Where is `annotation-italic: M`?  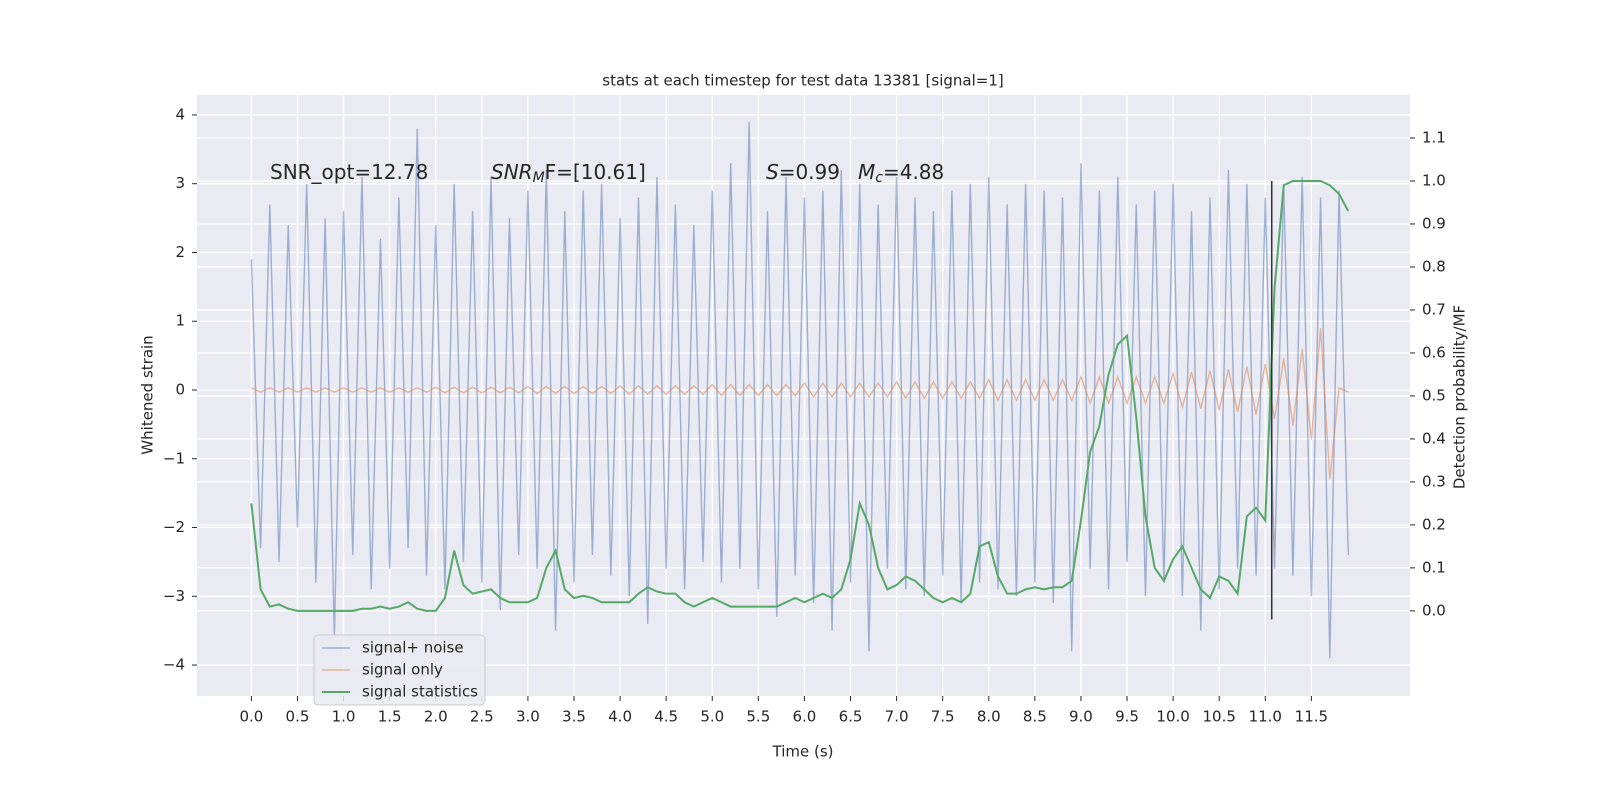
annotation-italic: M is located at coordinates (866, 172).